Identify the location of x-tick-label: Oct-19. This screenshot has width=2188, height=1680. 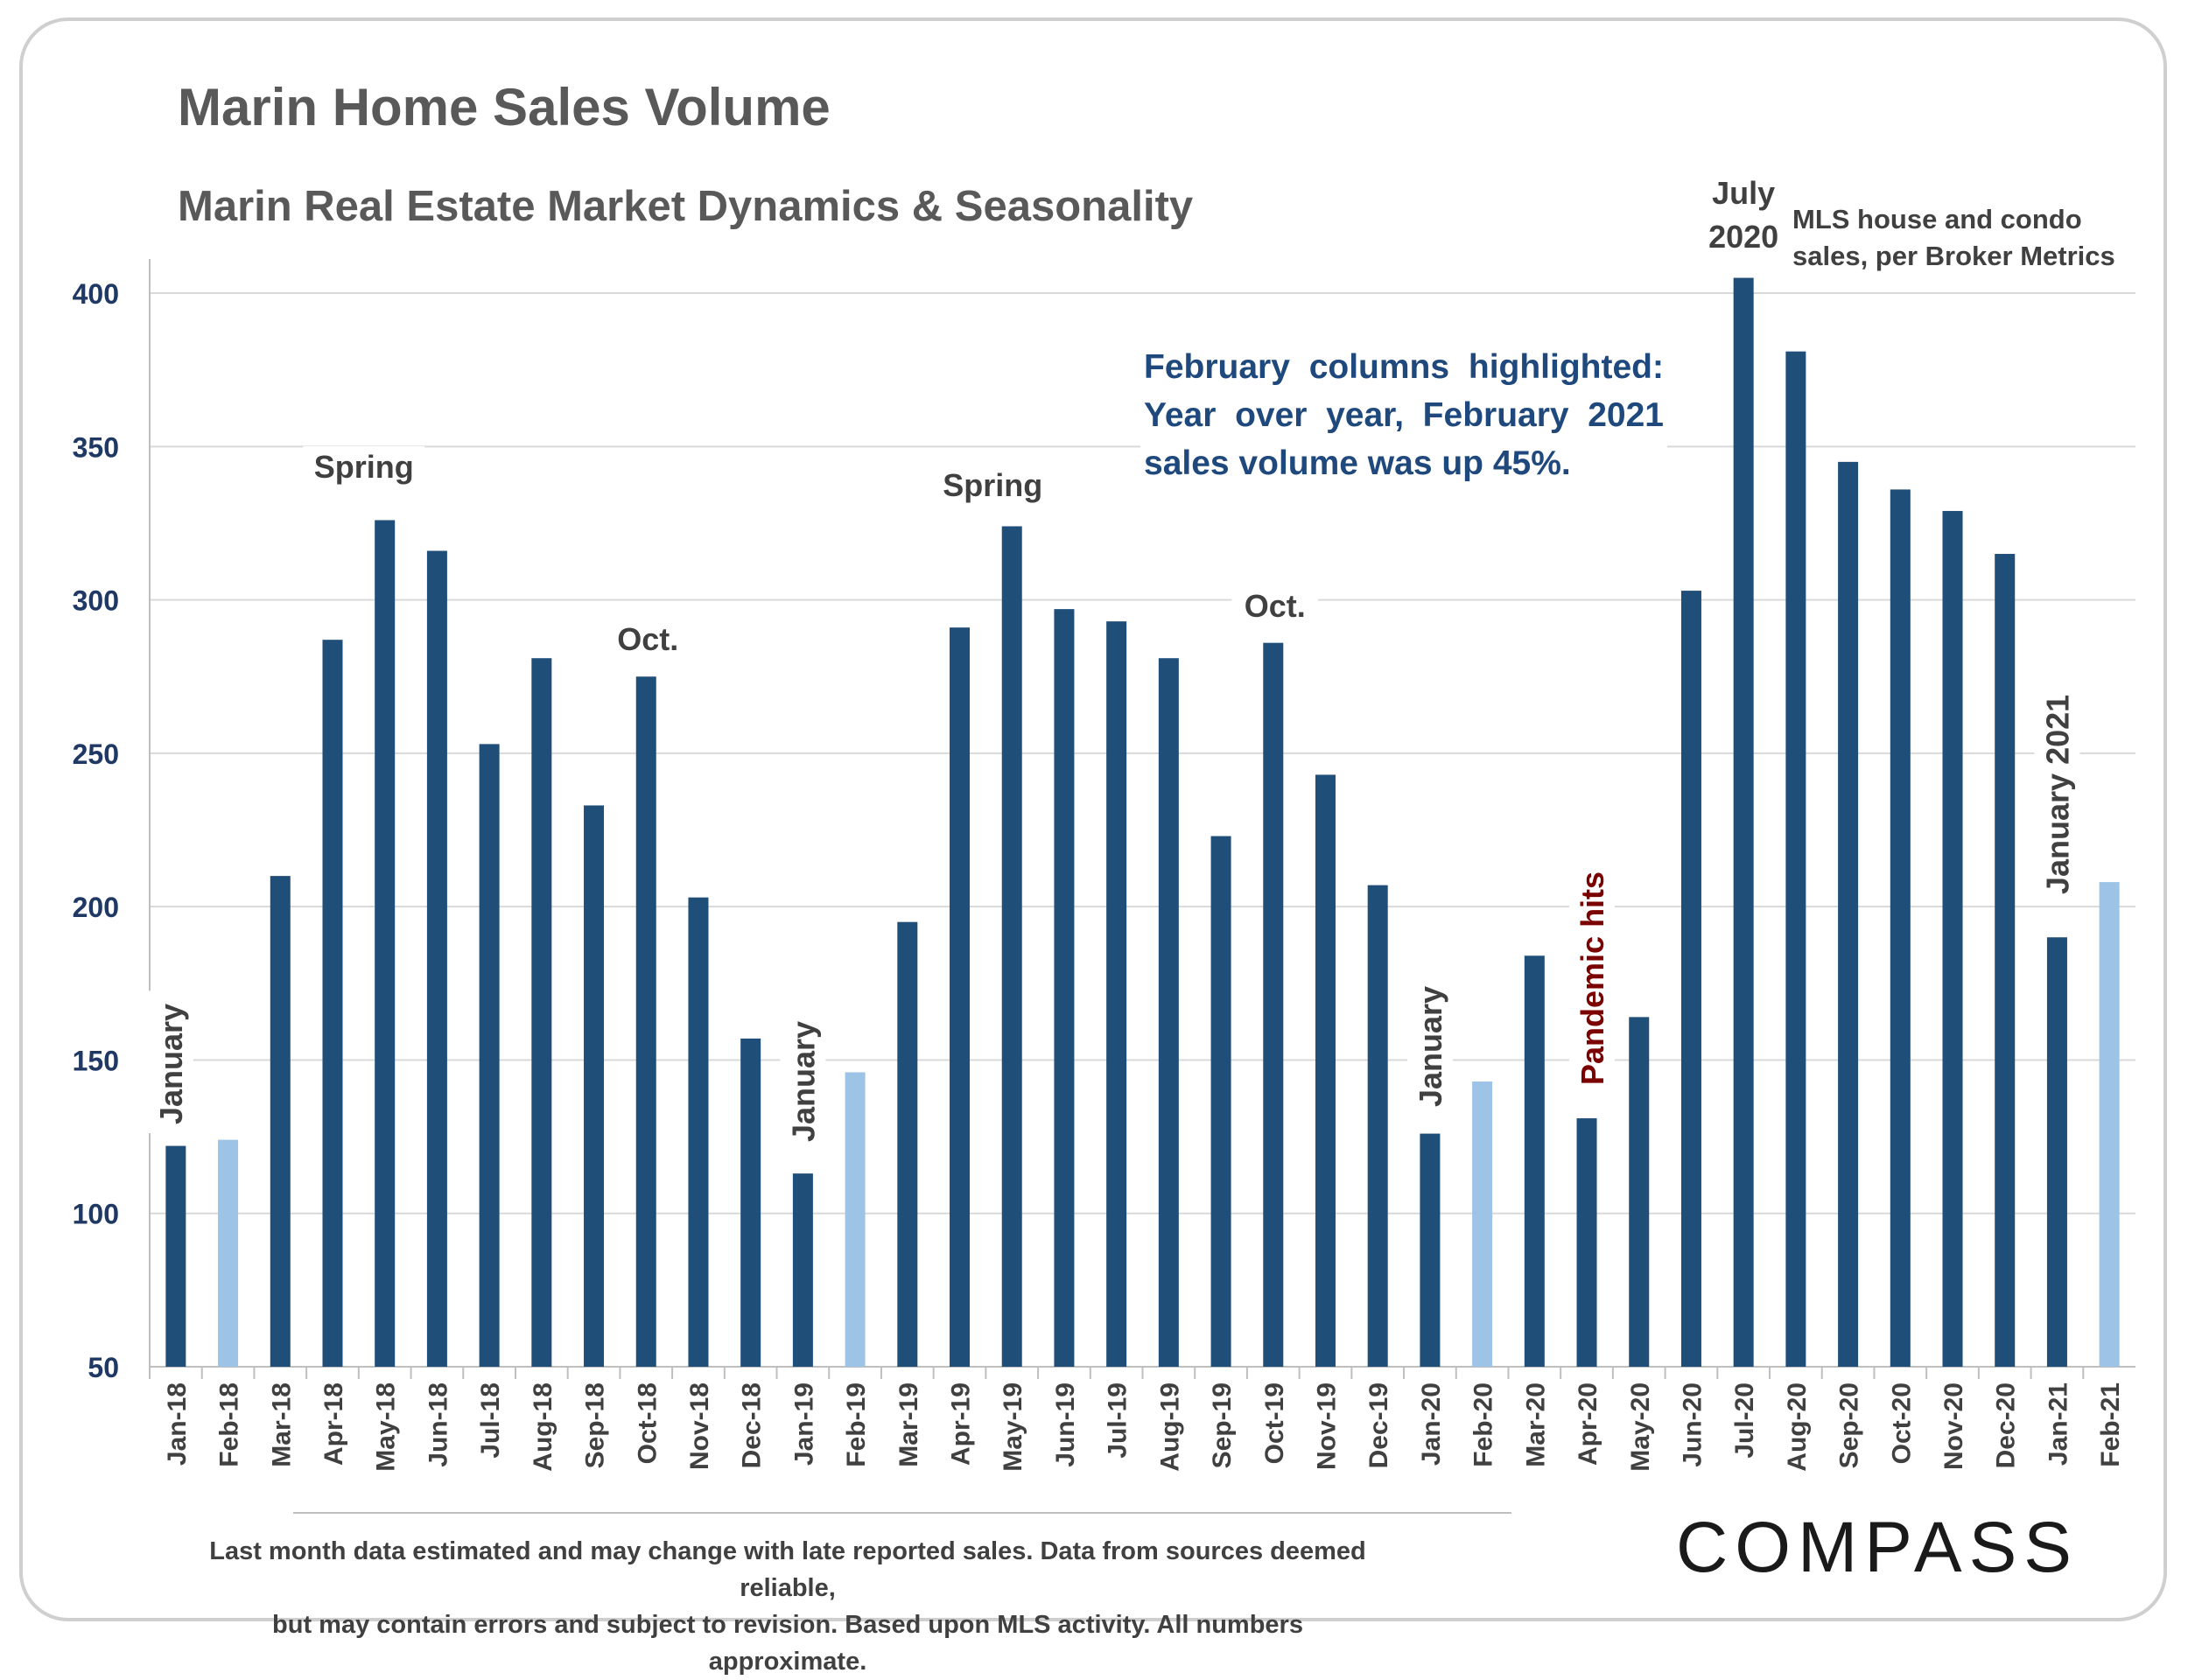
(1274, 1423).